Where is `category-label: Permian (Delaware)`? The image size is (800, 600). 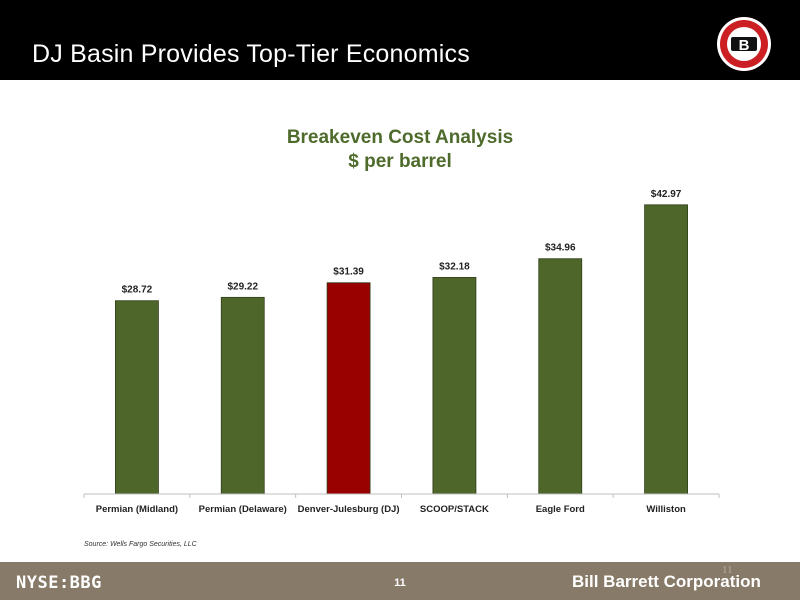 category-label: Permian (Delaware) is located at coordinates (243, 509).